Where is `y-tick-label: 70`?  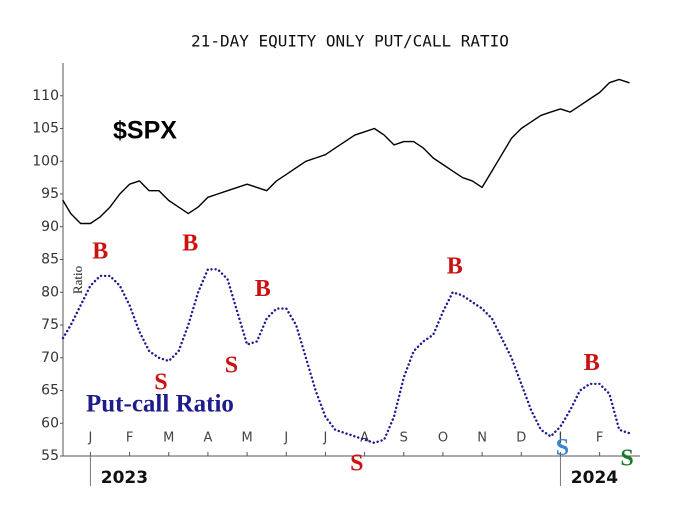
y-tick-label: 70 is located at coordinates (50, 358).